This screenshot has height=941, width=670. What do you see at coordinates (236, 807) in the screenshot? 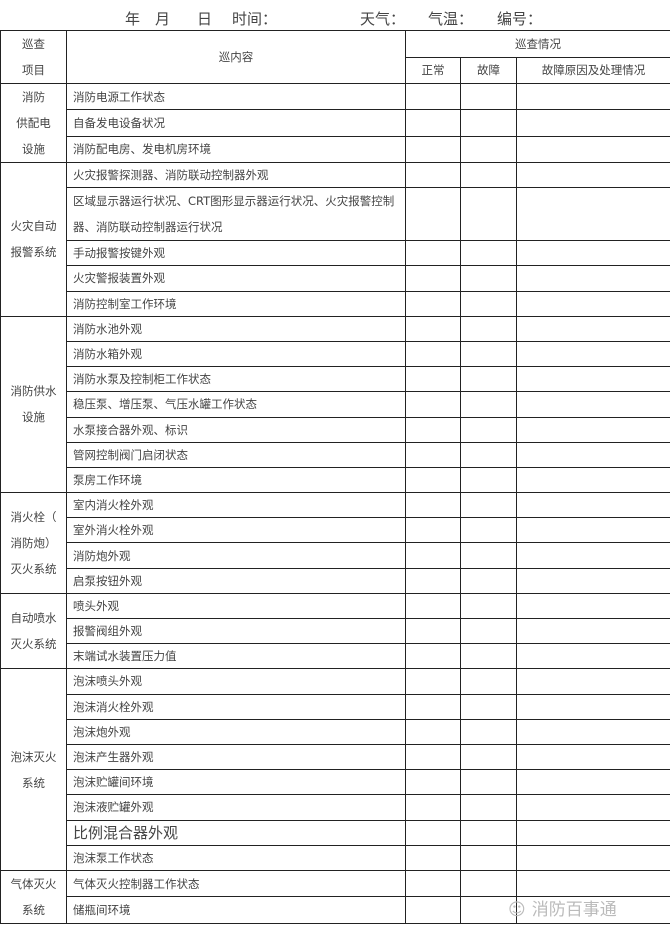
I see `inspection-item: 泡沫液贮罐外观` at bounding box center [236, 807].